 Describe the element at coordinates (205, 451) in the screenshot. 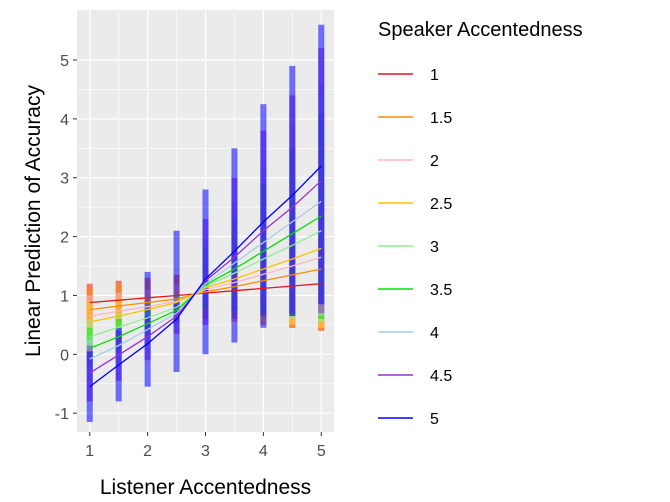

I see `x-tick-label: 3` at that location.